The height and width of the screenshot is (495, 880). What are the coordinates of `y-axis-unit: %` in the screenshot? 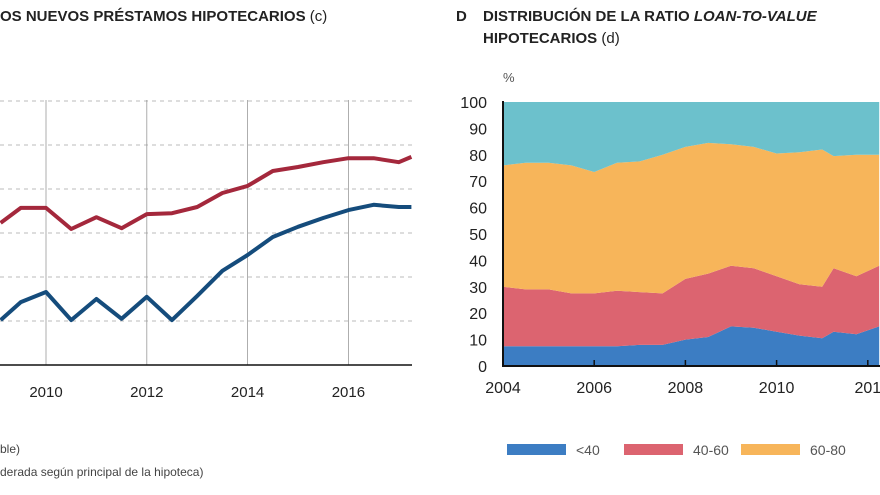 It's located at (509, 77).